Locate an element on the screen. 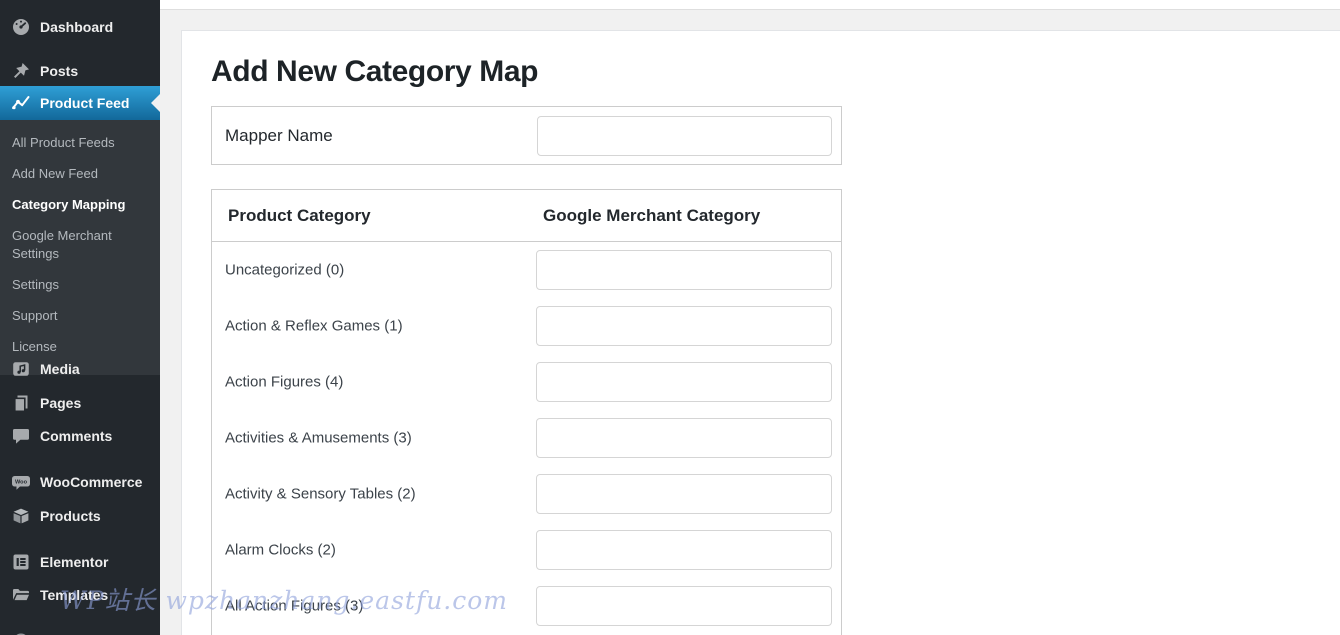 Image resolution: width=1340 pixels, height=635 pixels. mapper-name-panel: Mapper Name is located at coordinates (526, 135).